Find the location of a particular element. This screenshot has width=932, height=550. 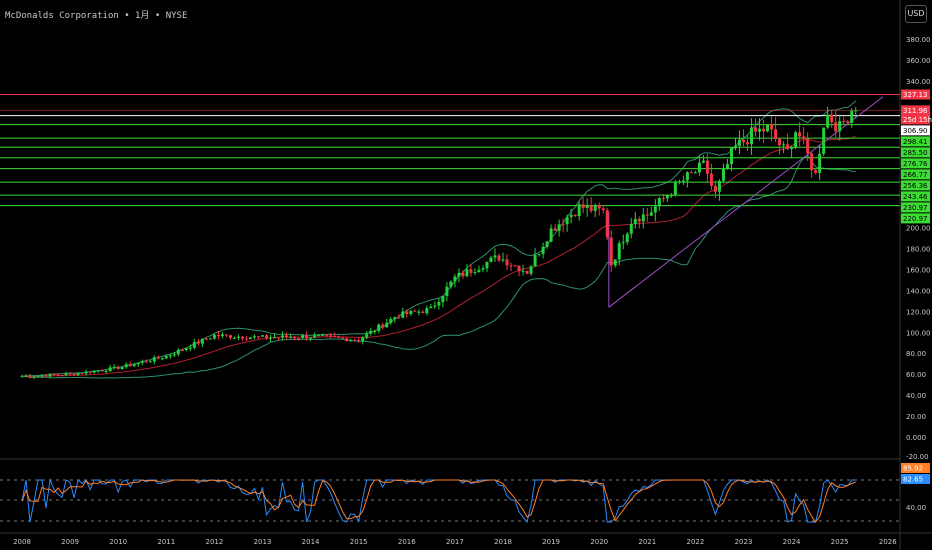

symbol-title: McDonalds Corporation • 1月 • NYSE is located at coordinates (96, 16).